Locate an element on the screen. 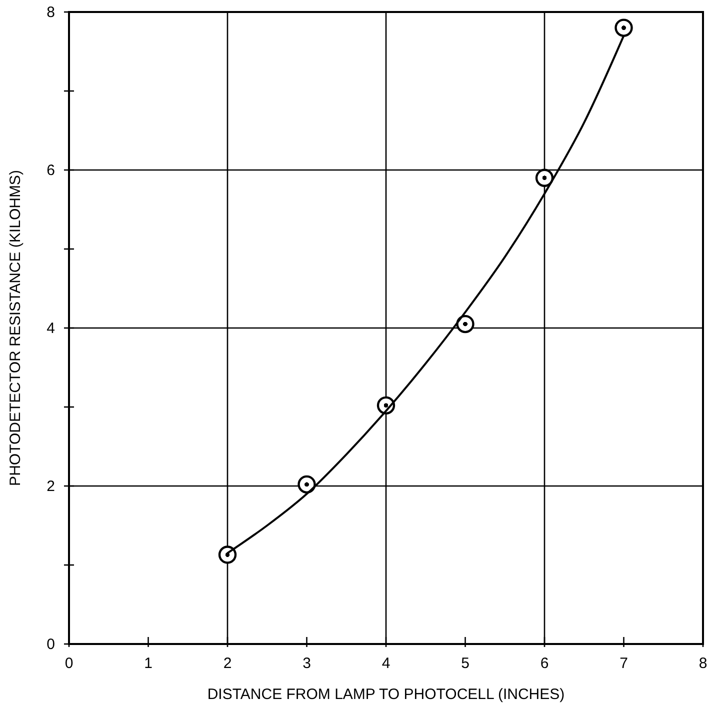 The width and height of the screenshot is (708, 713). y-axis-title: PHOTODETECTOR RESISTANCE (KILOHMS) is located at coordinates (15, 328).